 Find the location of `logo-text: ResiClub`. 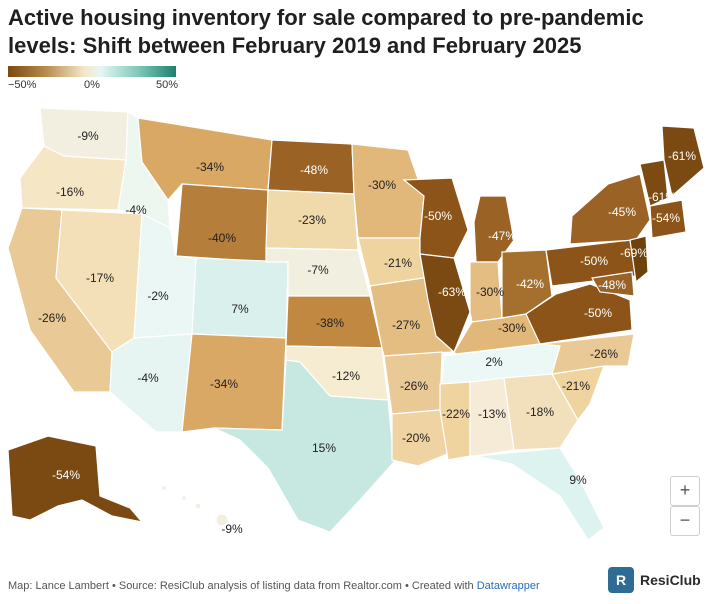

logo-text: ResiClub is located at coordinates (670, 580).